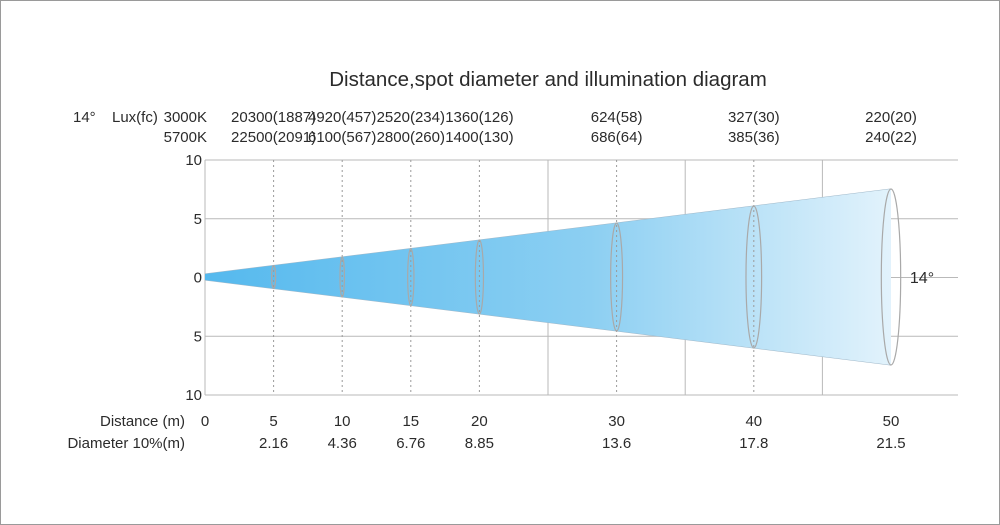 The width and height of the screenshot is (1000, 525). What do you see at coordinates (205, 421) in the screenshot?
I see `distance-value: 0` at bounding box center [205, 421].